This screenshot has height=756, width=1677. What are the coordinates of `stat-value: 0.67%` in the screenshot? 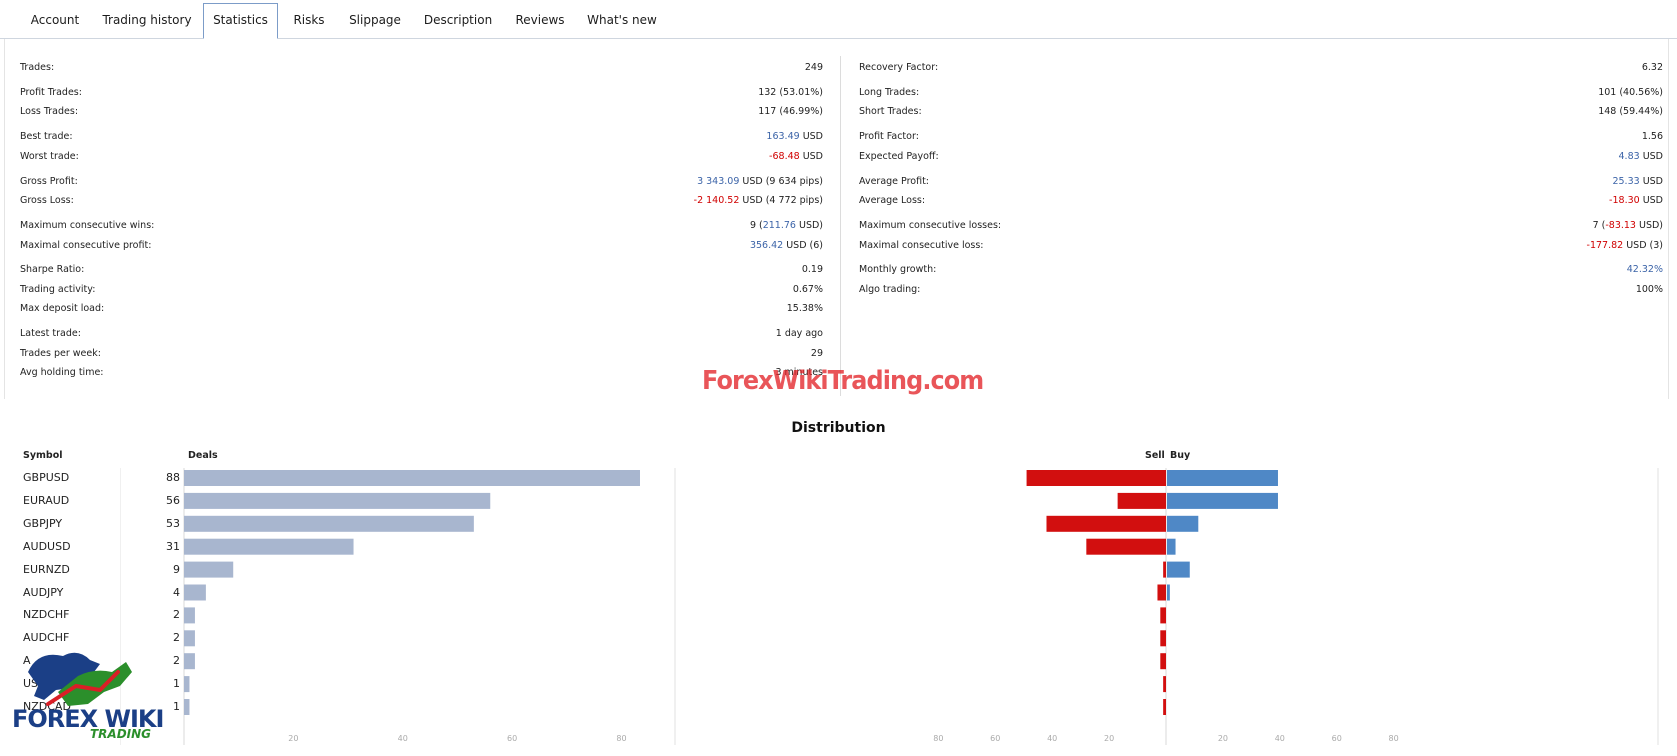 It's located at (808, 290).